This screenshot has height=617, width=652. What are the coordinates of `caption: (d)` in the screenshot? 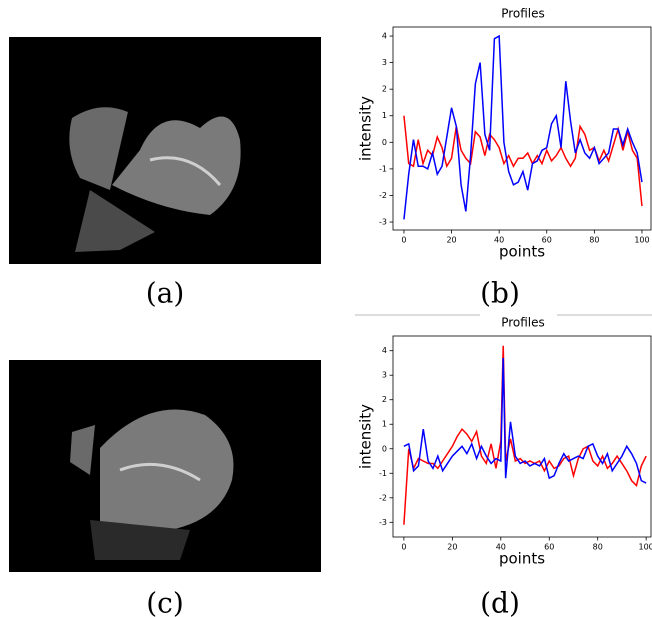 It's located at (500, 602).